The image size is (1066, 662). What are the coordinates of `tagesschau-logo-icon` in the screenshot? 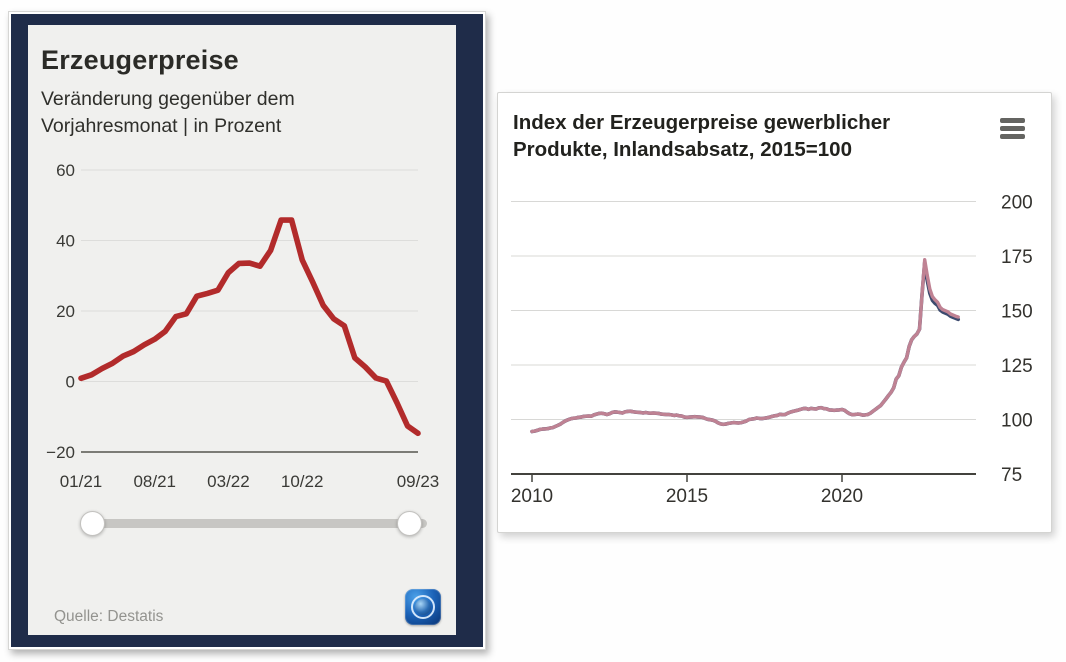 It's located at (423, 607).